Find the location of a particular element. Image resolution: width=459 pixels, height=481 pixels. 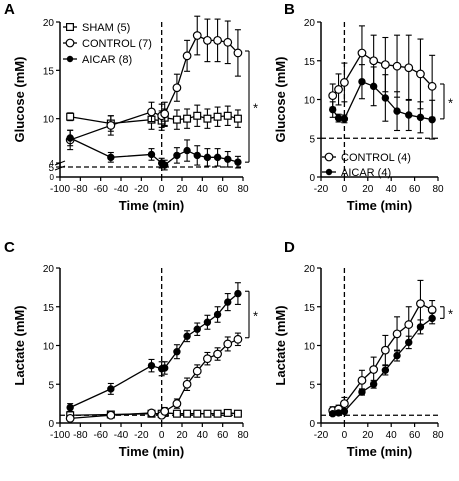

y-tick-label: 4 is located at coordinates (52, 163).